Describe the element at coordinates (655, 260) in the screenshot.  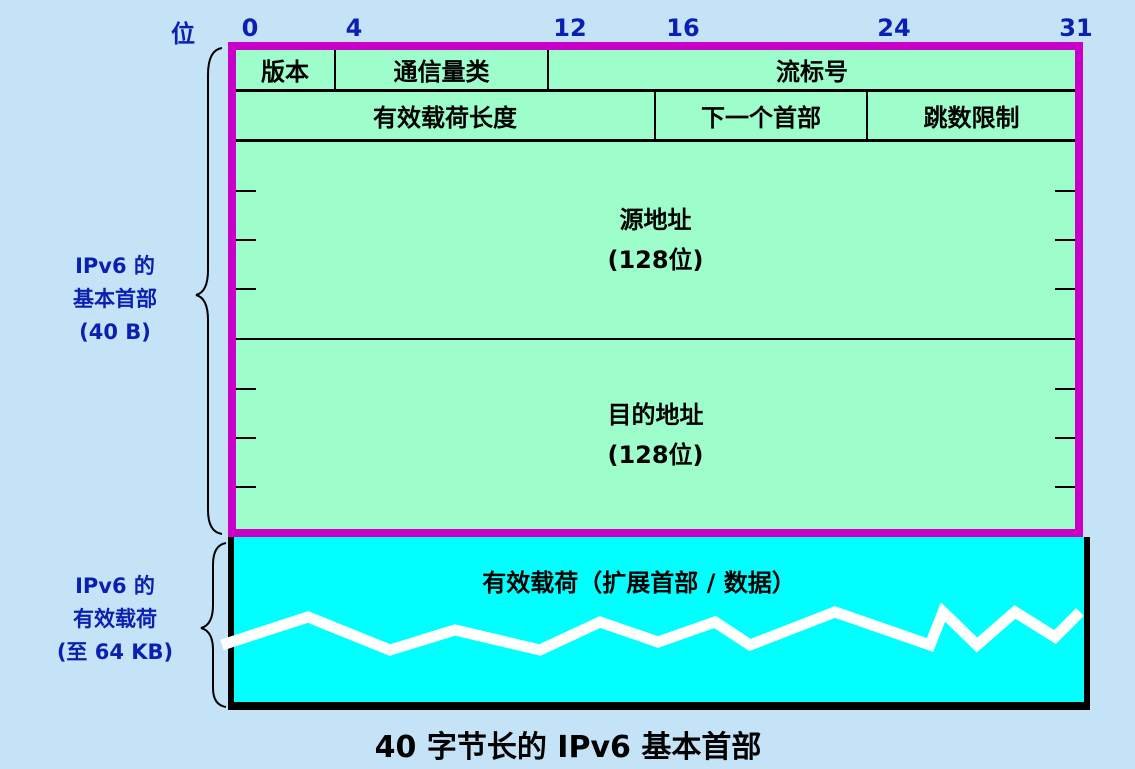
I see `source-address-size: (128位)` at that location.